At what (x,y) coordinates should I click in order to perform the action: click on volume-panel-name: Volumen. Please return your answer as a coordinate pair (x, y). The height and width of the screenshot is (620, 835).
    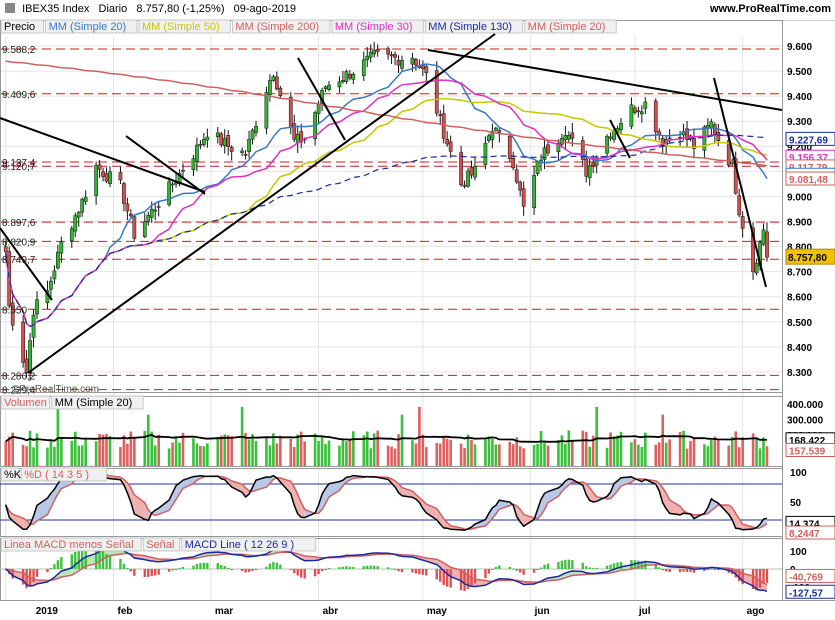
    Looking at the image, I should click on (25, 403).